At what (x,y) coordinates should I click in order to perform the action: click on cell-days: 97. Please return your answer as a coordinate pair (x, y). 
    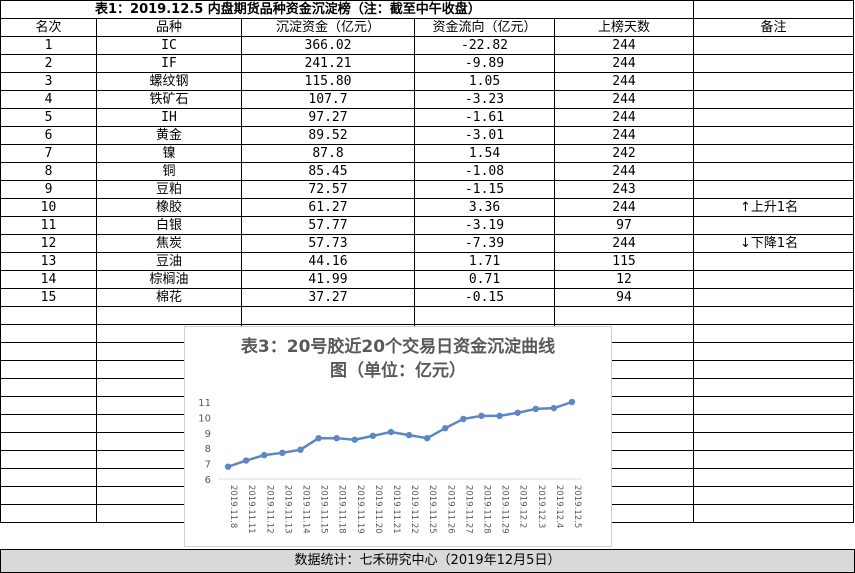
    Looking at the image, I should click on (624, 225).